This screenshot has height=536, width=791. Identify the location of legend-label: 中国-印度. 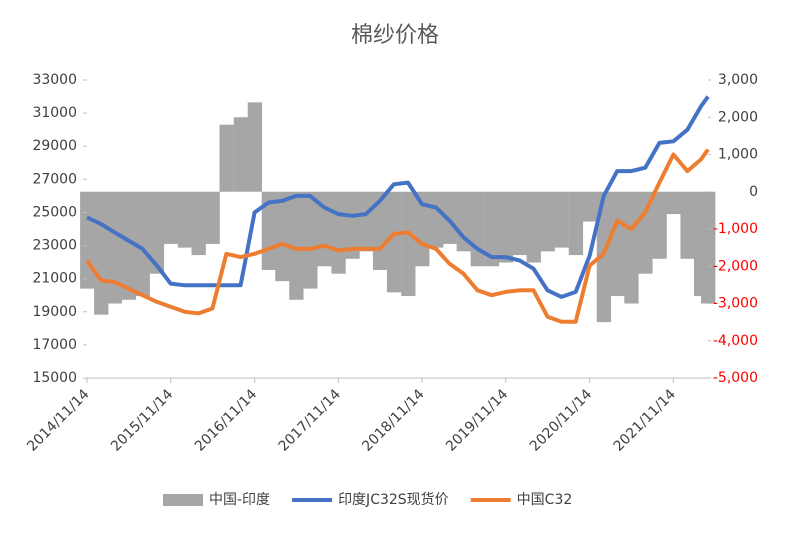
(239, 500).